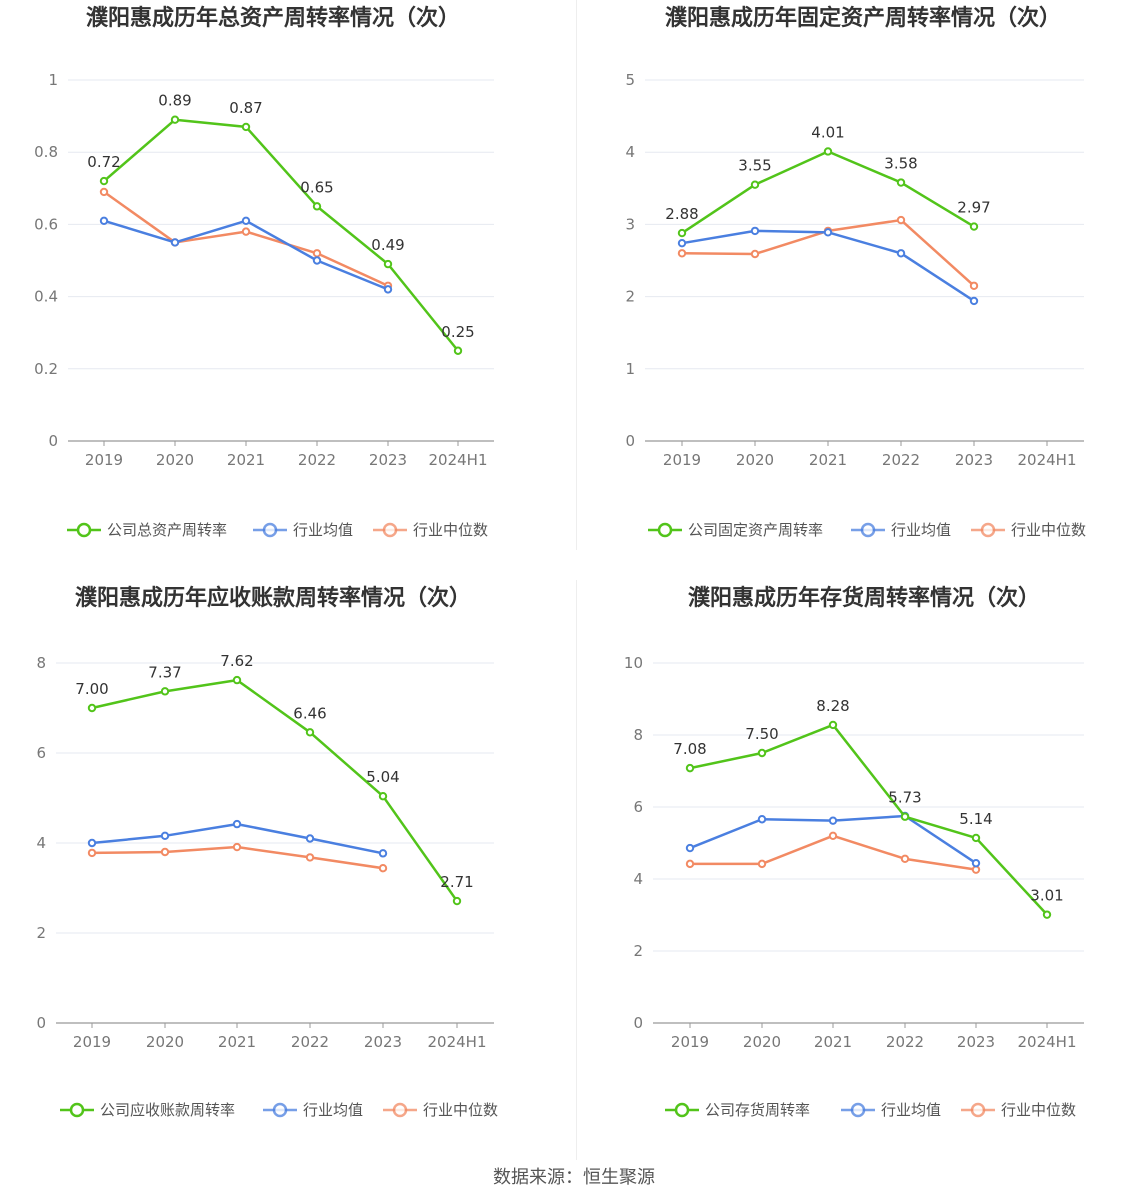 This screenshot has height=1202, width=1148. What do you see at coordinates (167, 1110) in the screenshot?
I see `legend-label: 公司应收账款周转率` at bounding box center [167, 1110].